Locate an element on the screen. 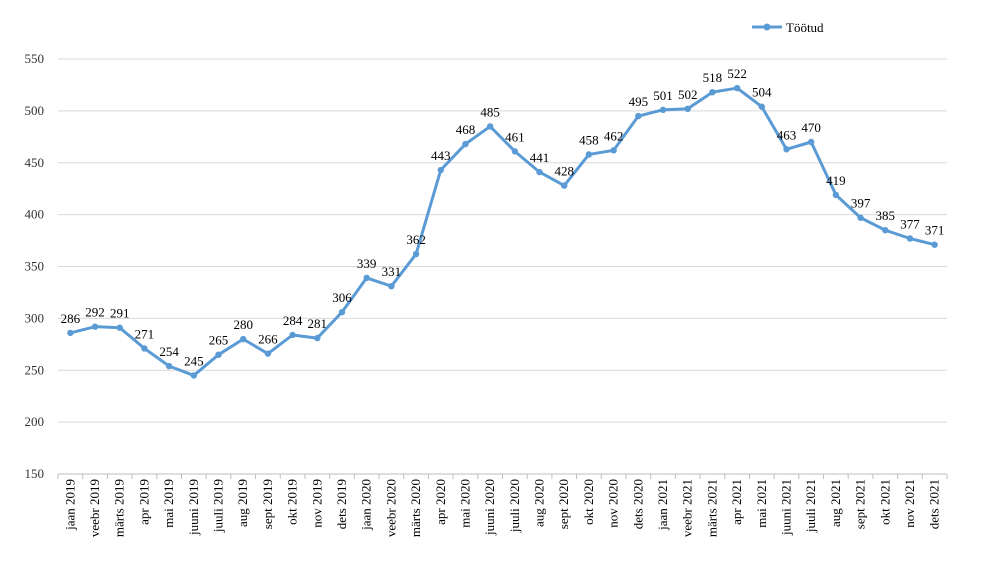  x-tick-label: juuli 2020 is located at coordinates (514, 506).